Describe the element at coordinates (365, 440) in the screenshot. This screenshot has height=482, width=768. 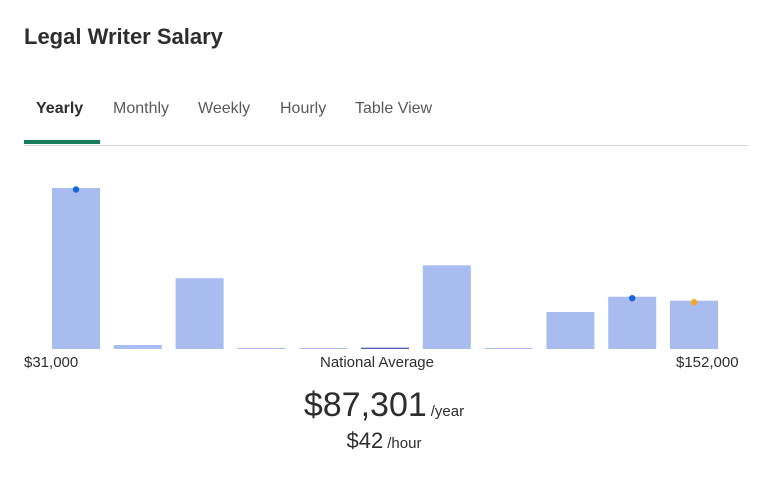
I see `hourly-amount: $42` at that location.